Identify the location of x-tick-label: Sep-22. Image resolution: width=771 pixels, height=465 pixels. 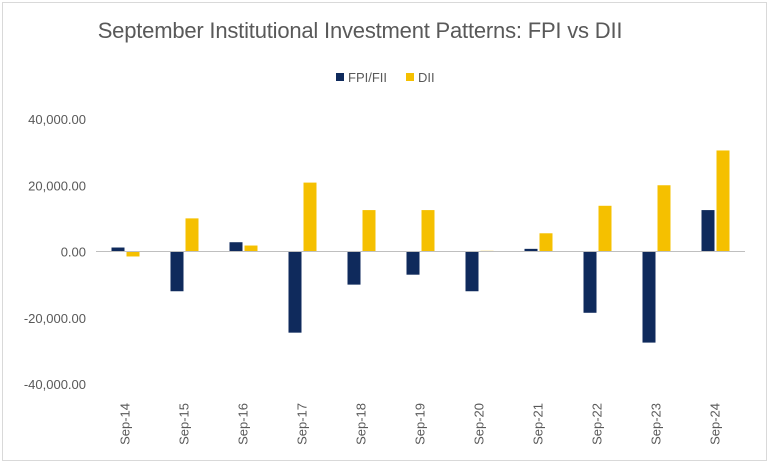
(597, 424).